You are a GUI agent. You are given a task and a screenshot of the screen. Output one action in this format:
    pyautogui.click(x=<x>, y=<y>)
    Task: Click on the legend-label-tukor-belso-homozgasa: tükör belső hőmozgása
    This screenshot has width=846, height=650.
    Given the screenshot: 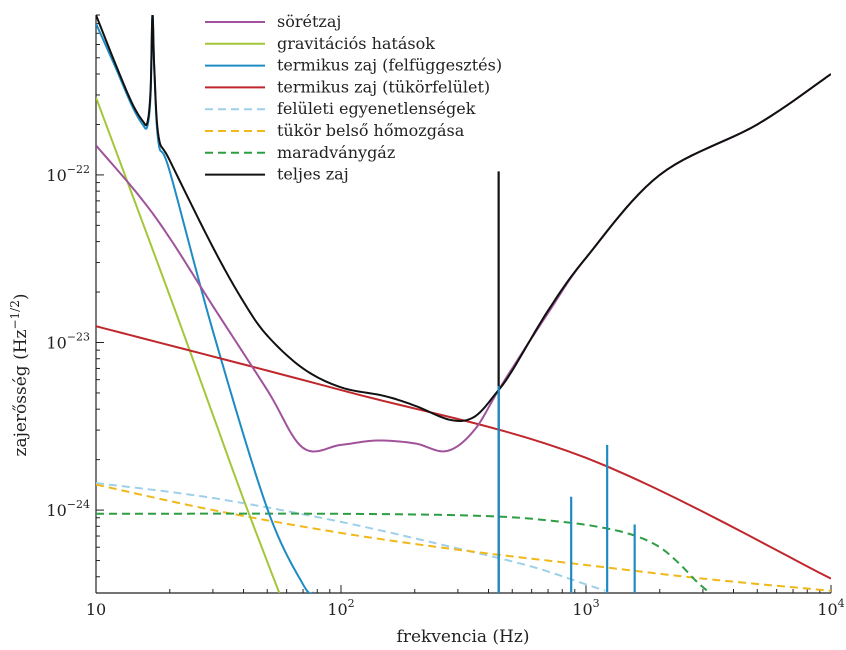 What is the action you would take?
    pyautogui.click(x=371, y=130)
    